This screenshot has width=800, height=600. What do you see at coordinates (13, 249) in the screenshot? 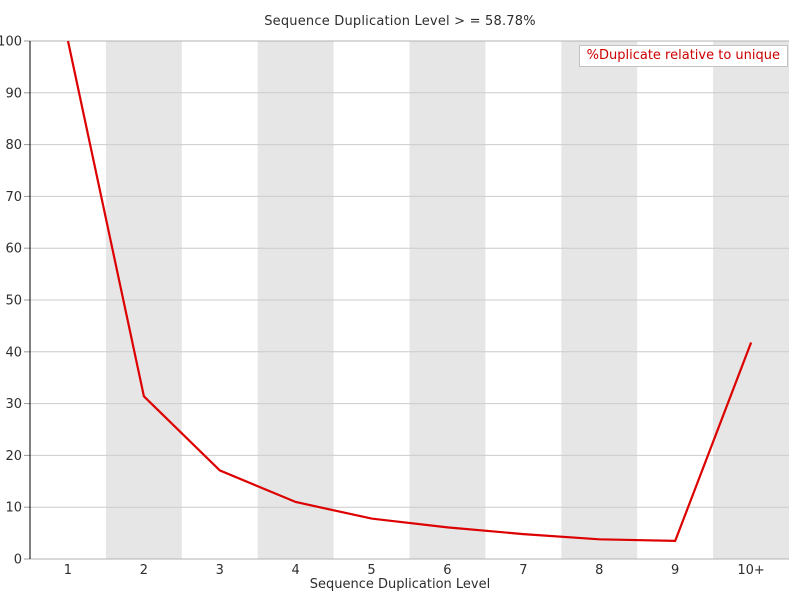
I see `y-tick-label: 60` at bounding box center [13, 249].